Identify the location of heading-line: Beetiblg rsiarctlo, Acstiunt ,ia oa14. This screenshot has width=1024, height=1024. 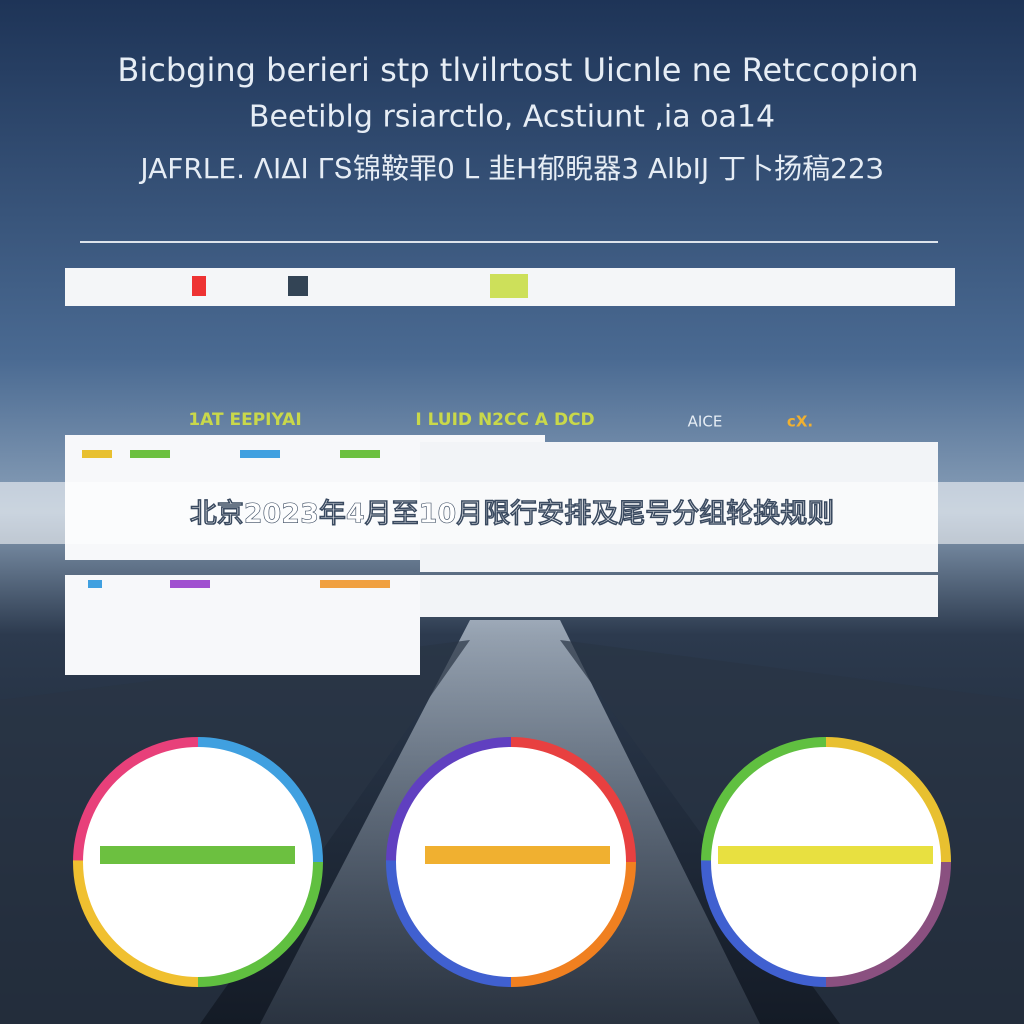
(512, 117).